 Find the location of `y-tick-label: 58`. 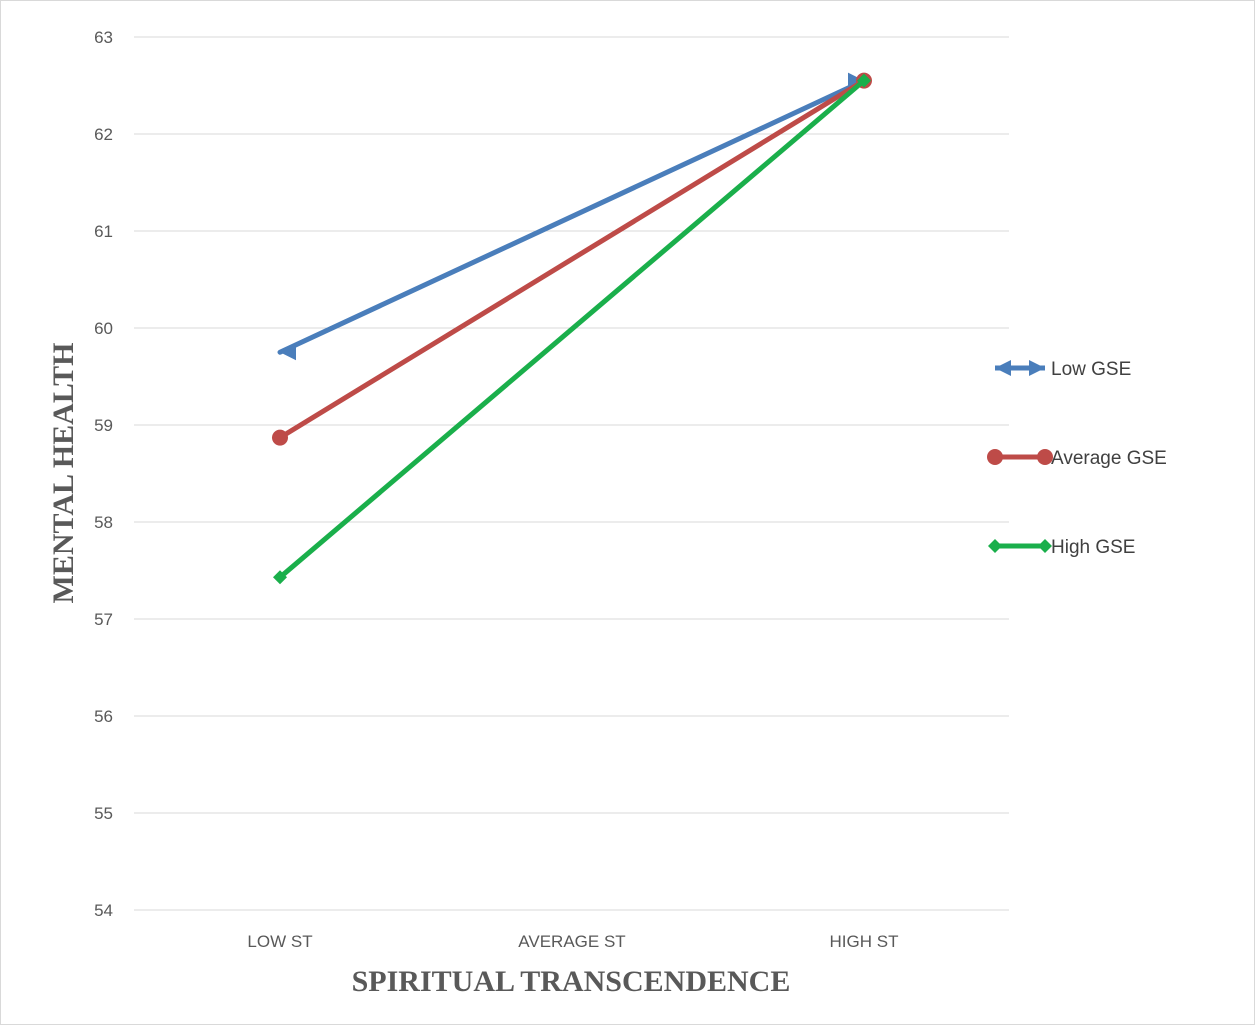

y-tick-label: 58 is located at coordinates (103, 522).